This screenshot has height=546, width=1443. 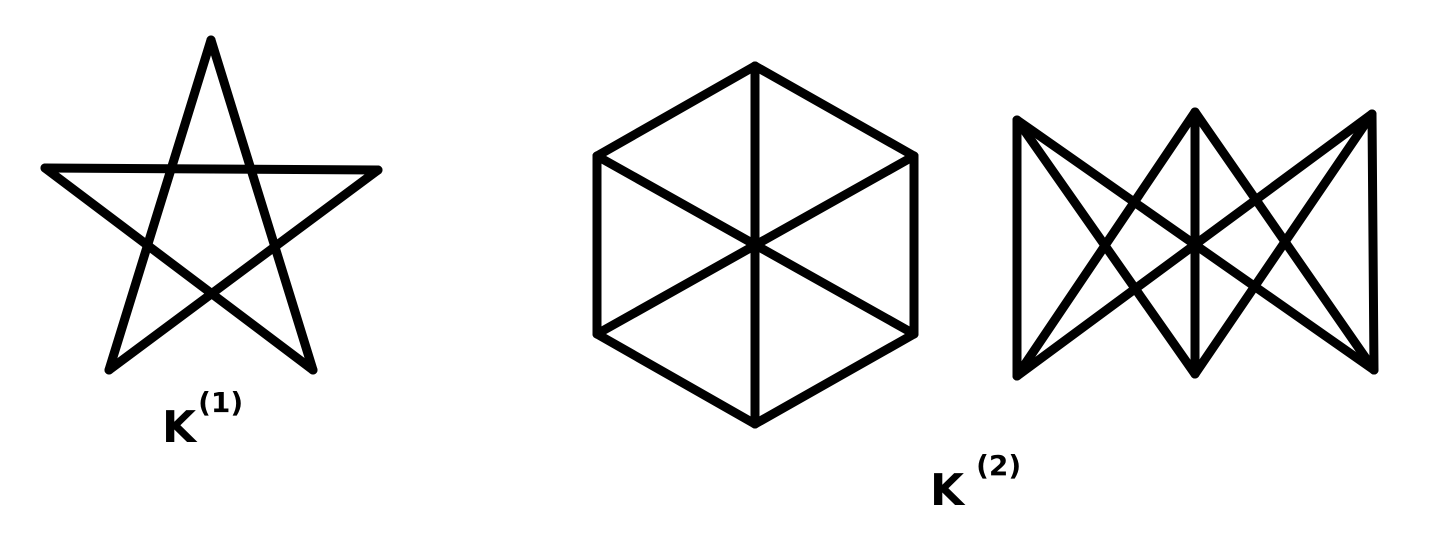 What do you see at coordinates (179, 427) in the screenshot?
I see `label-k1-base: K` at bounding box center [179, 427].